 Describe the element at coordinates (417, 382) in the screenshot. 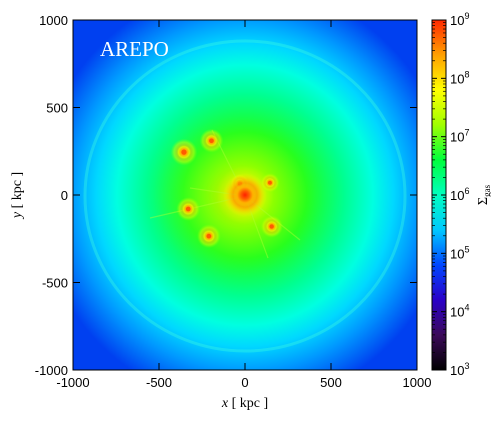

I see `x-tick-label: 1000` at that location.